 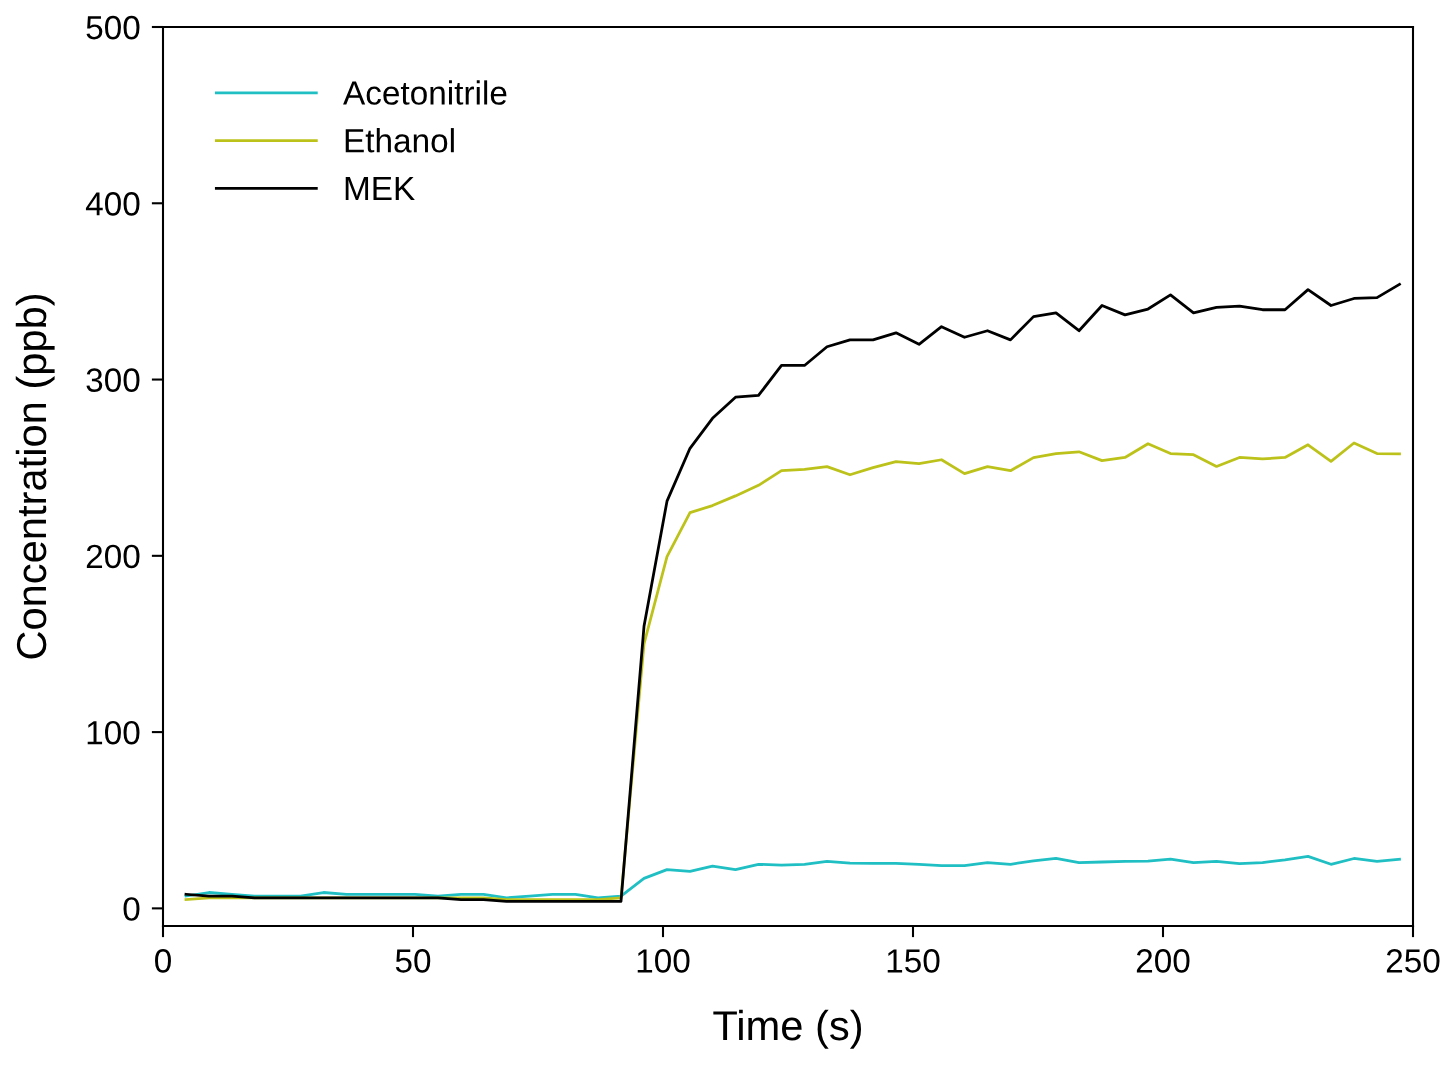 I want to click on line-series, so click(x=792, y=877).